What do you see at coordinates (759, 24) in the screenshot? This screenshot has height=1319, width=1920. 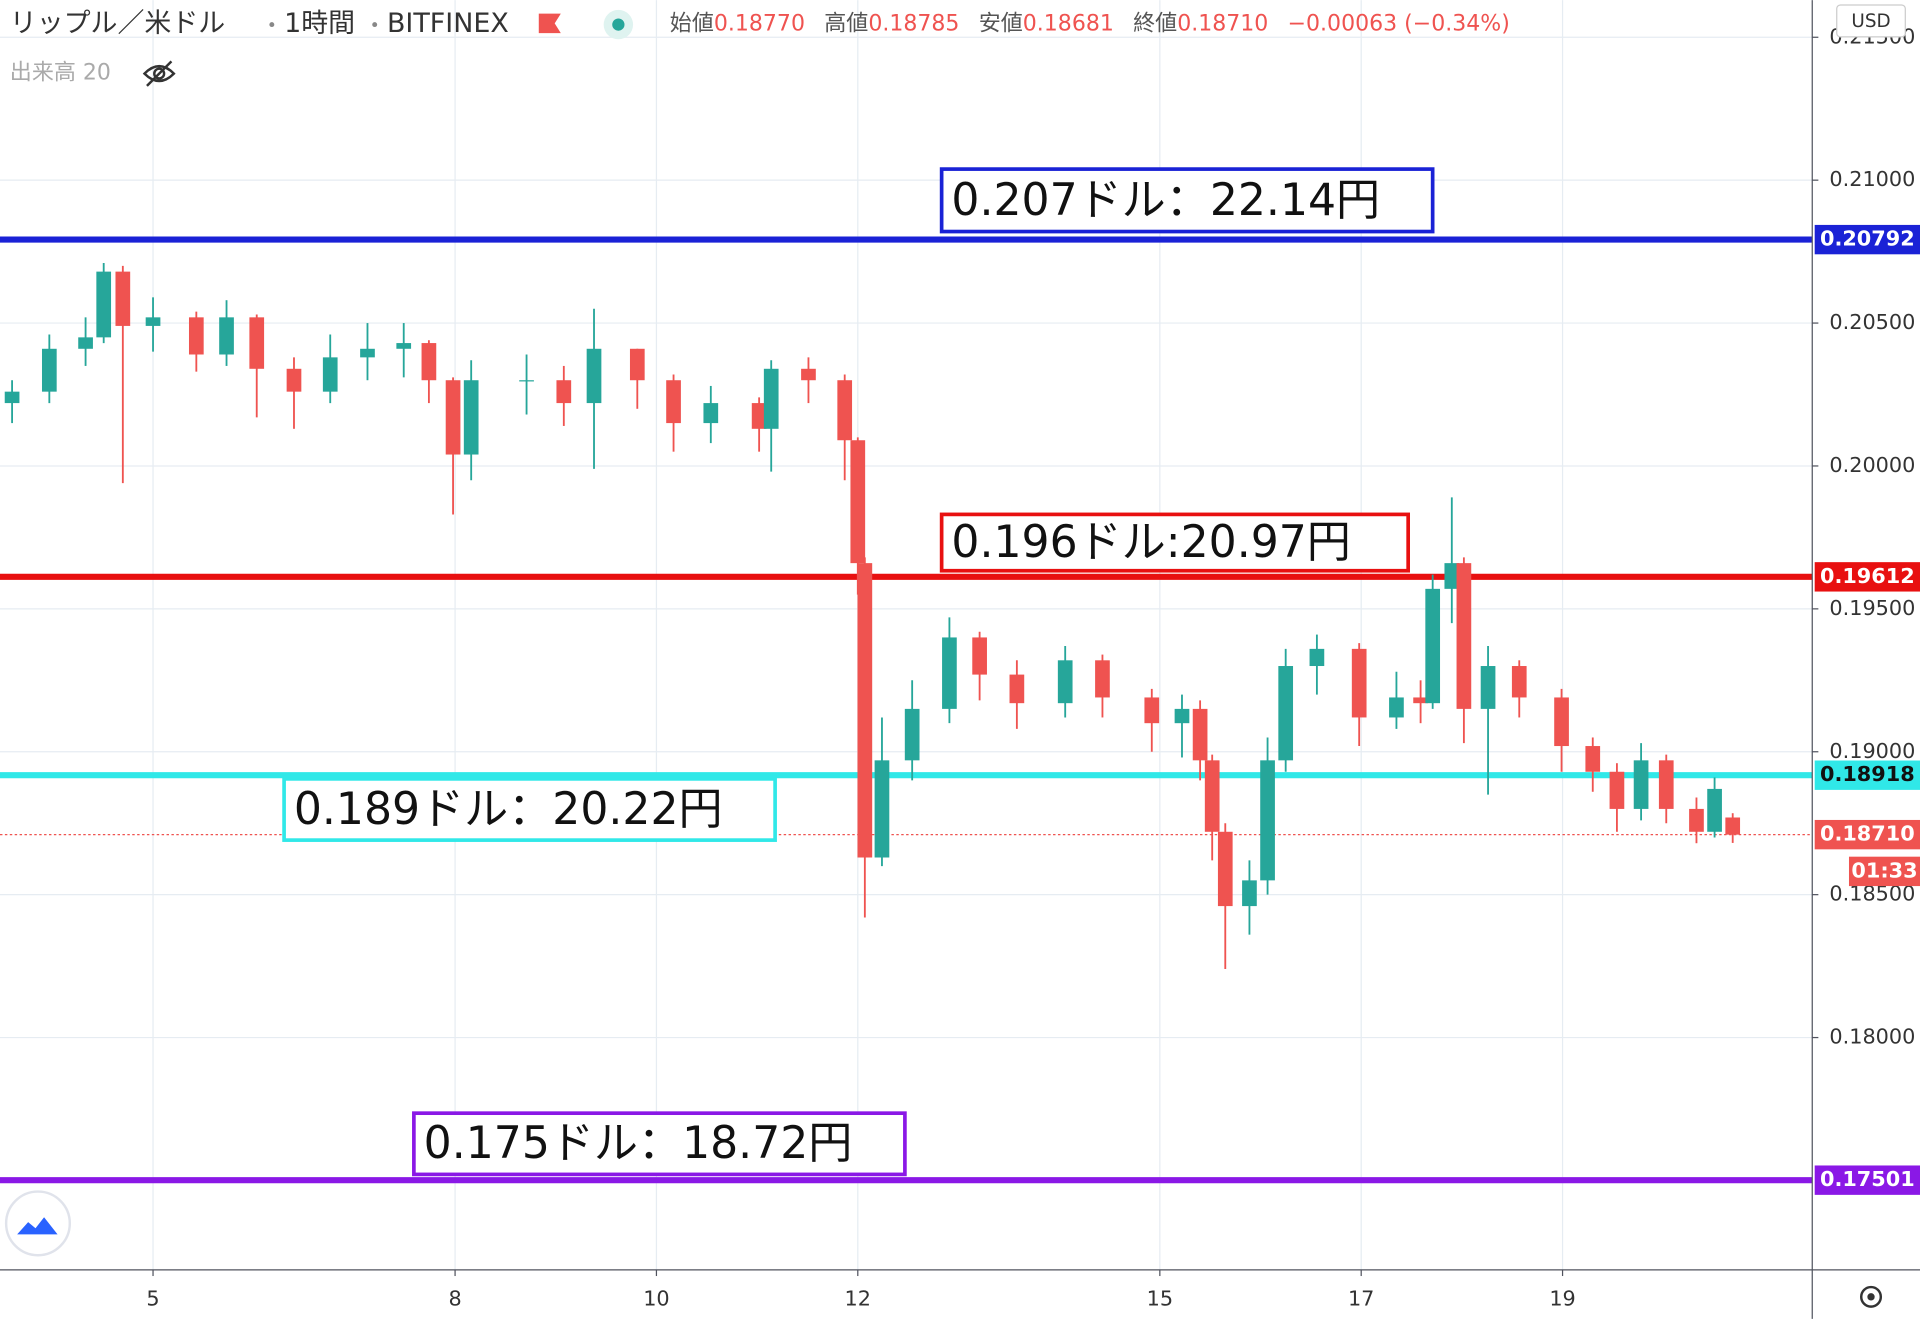 I see `ohlc-value: 0.18770` at bounding box center [759, 24].